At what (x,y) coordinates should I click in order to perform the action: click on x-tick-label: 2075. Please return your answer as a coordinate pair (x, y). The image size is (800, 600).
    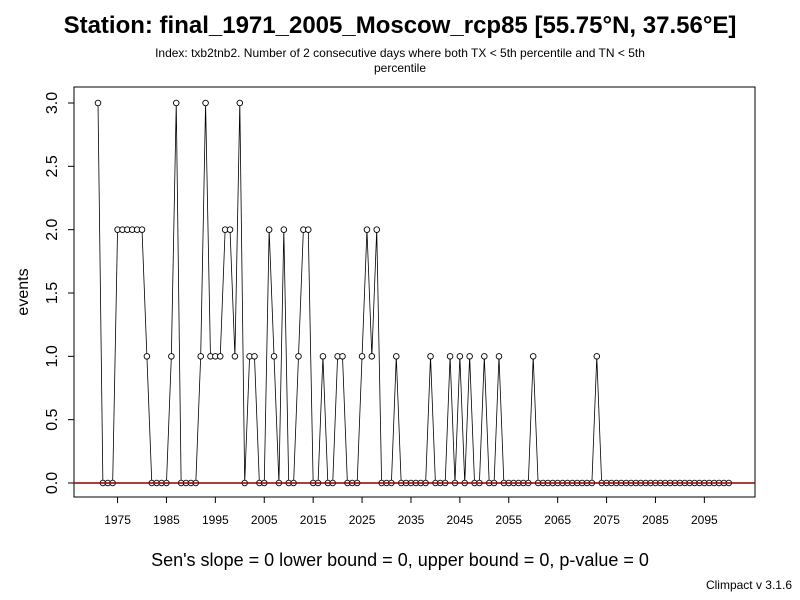
    Looking at the image, I should click on (606, 520).